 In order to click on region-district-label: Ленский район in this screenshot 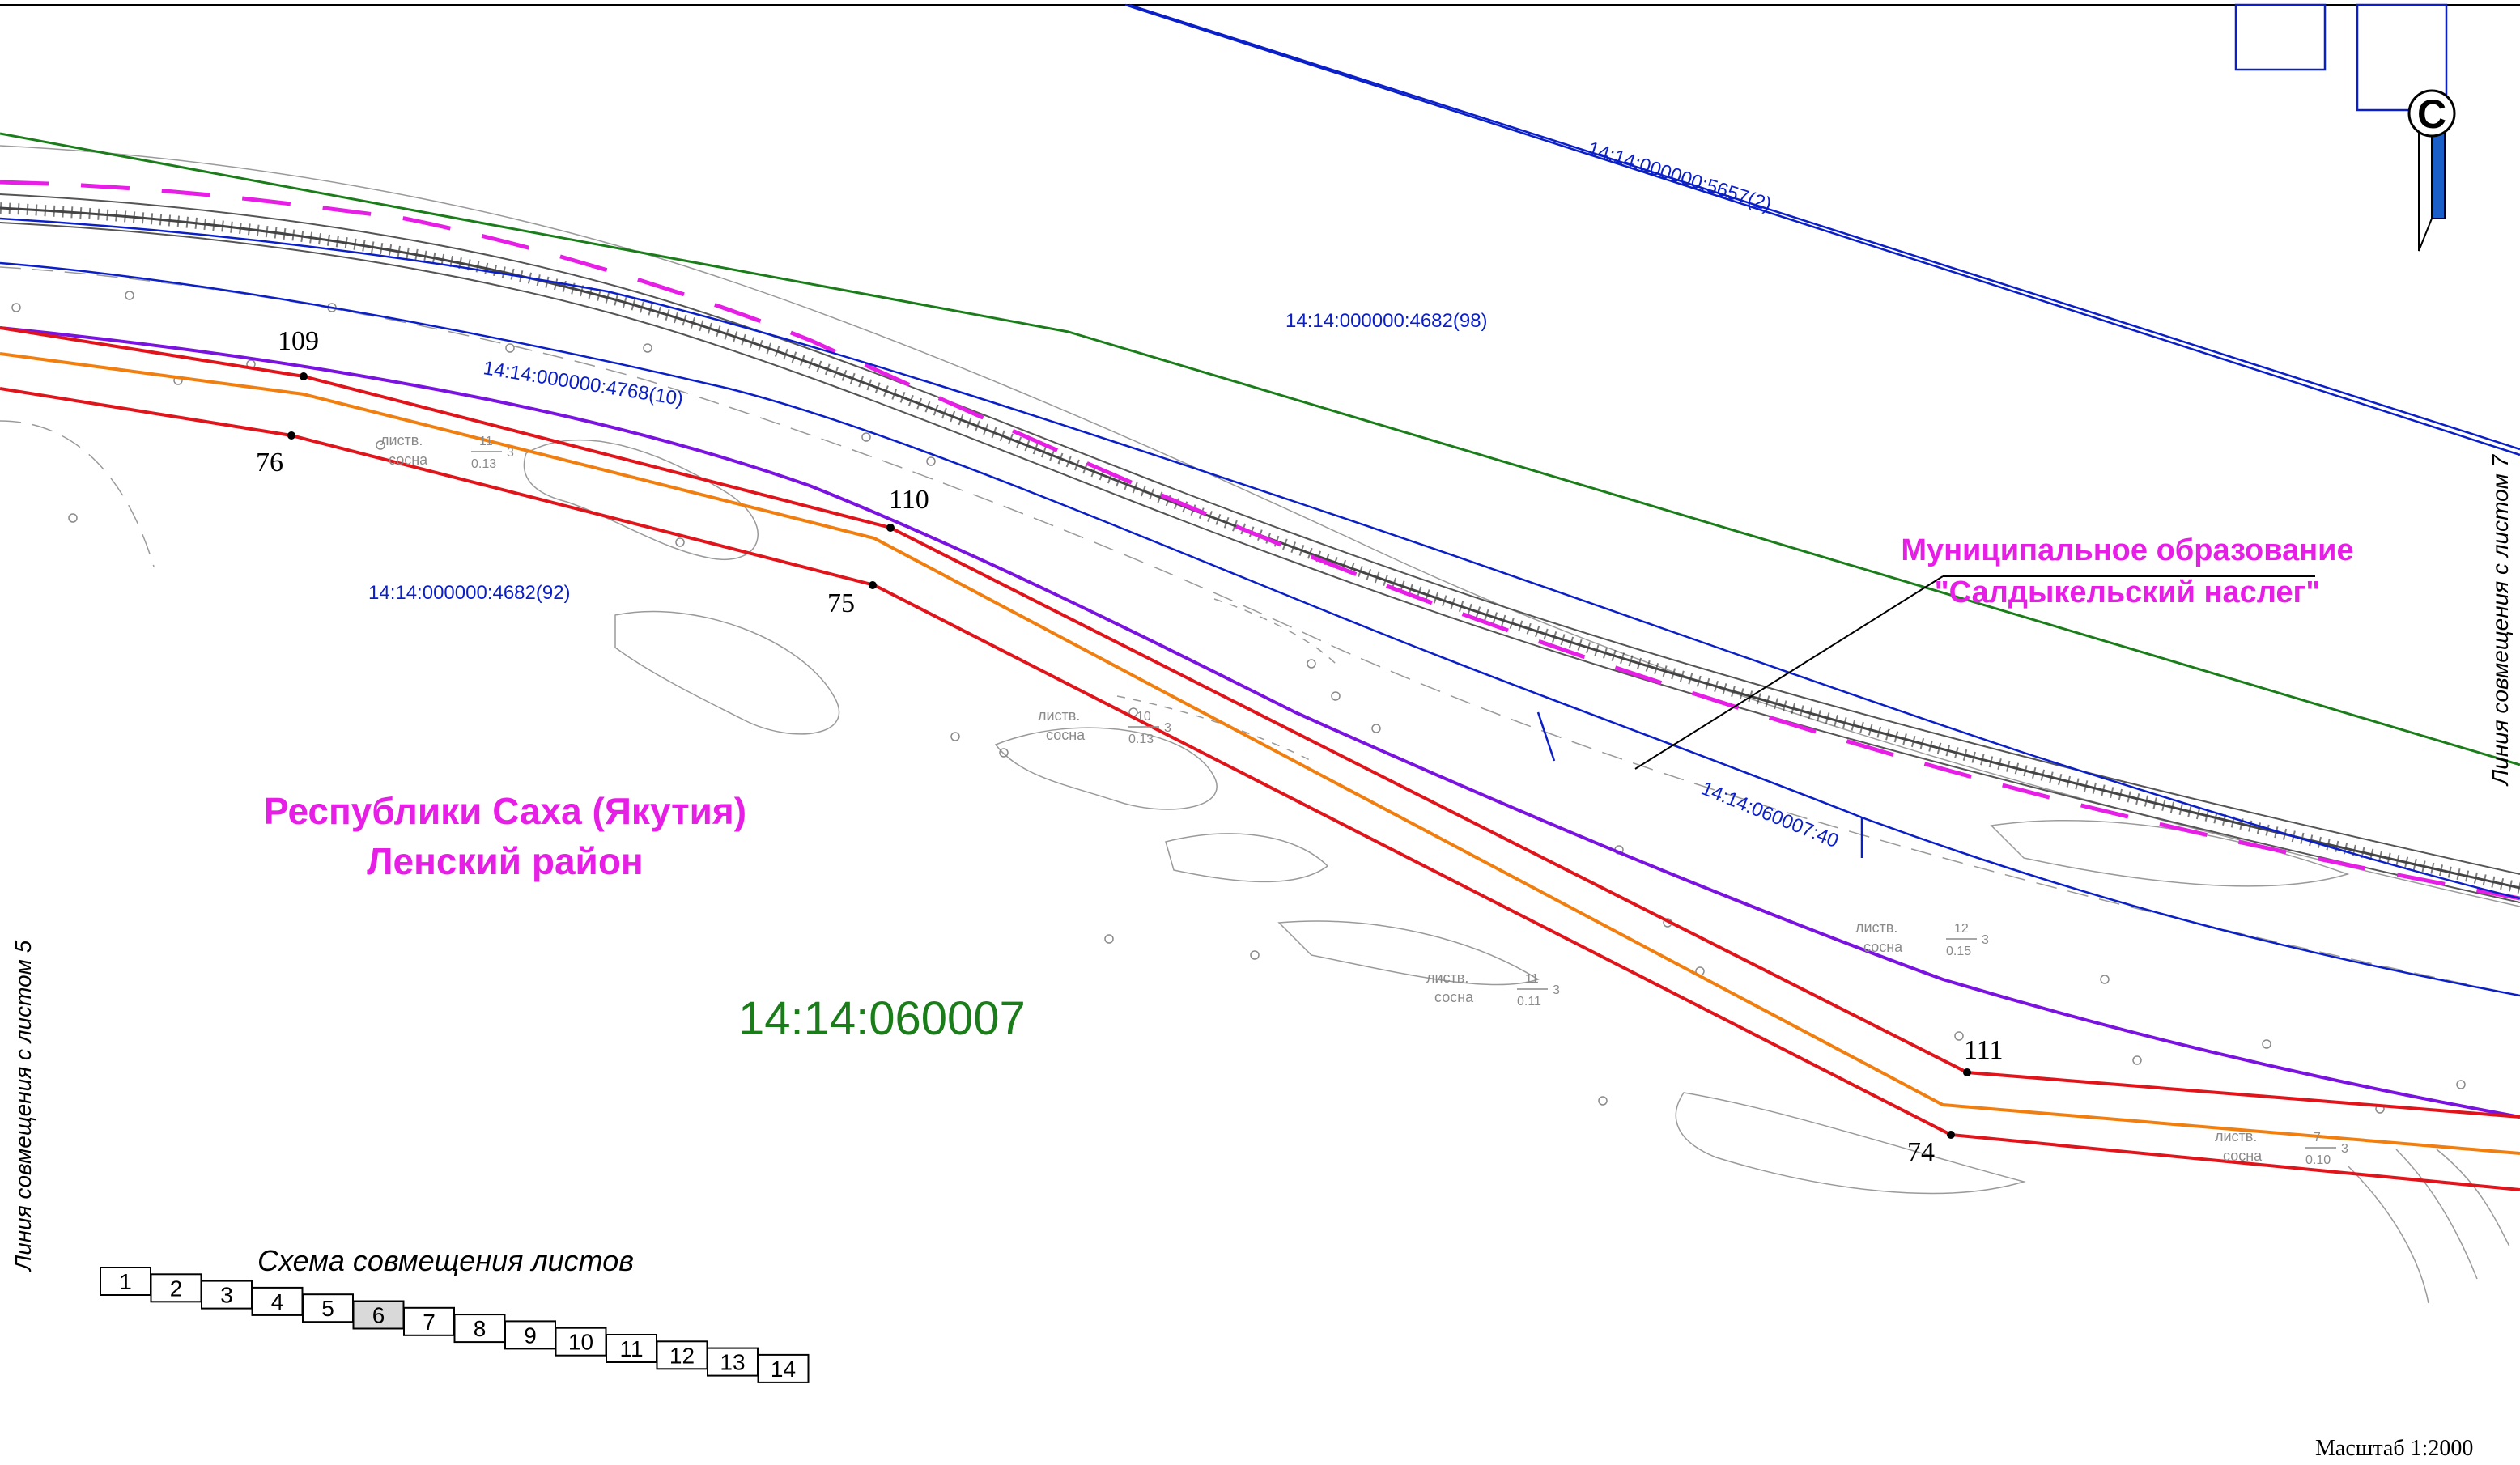, I will do `click(505, 861)`.